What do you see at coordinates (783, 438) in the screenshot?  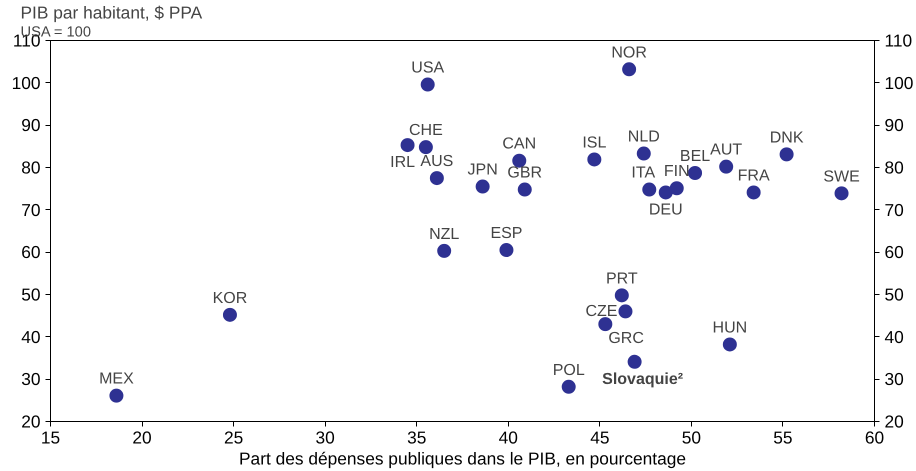 I see `x-tick-label: 55` at bounding box center [783, 438].